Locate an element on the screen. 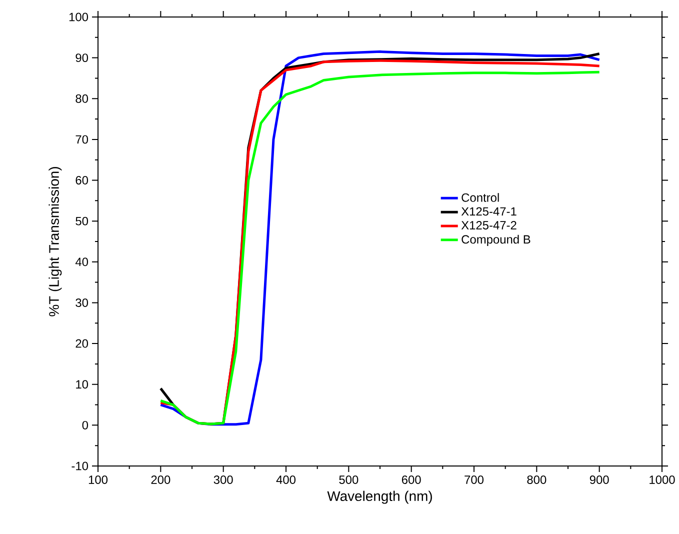  x-tick-label: 900 is located at coordinates (599, 480).